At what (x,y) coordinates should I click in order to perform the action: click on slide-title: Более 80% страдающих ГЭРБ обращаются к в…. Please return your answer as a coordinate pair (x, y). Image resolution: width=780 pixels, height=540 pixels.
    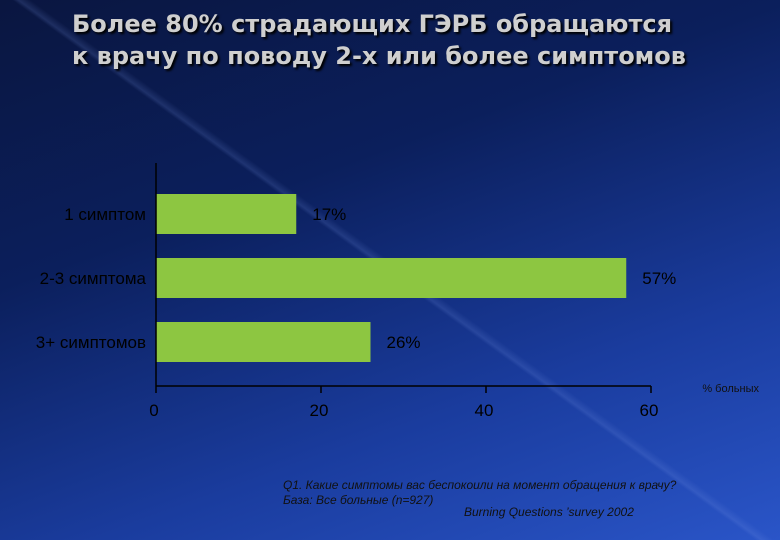
    Looking at the image, I should click on (417, 40).